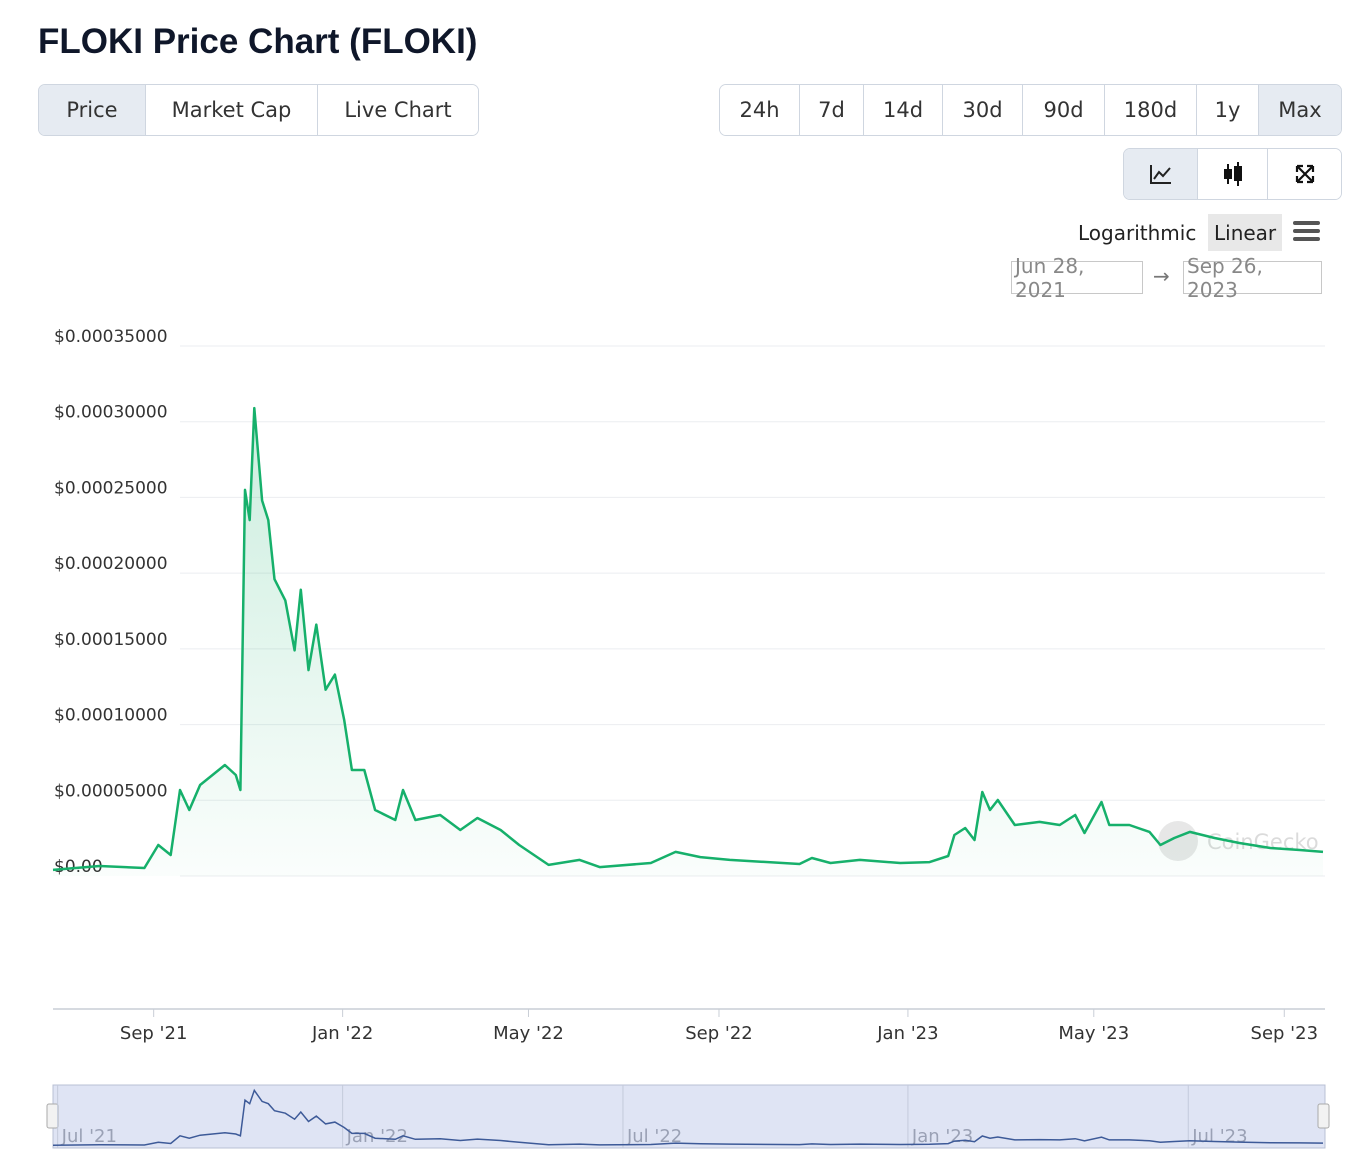  Describe the element at coordinates (528, 1033) in the screenshot. I see `x-tick-label: May '22` at that location.